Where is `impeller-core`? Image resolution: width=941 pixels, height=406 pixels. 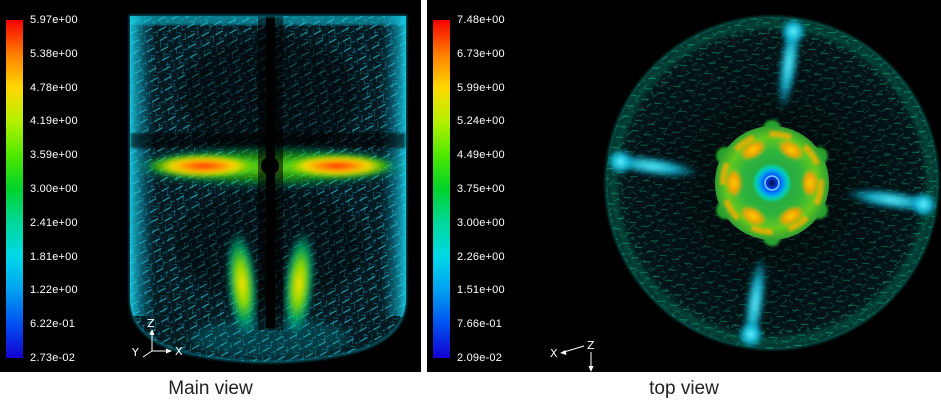 impeller-core is located at coordinates (772, 183).